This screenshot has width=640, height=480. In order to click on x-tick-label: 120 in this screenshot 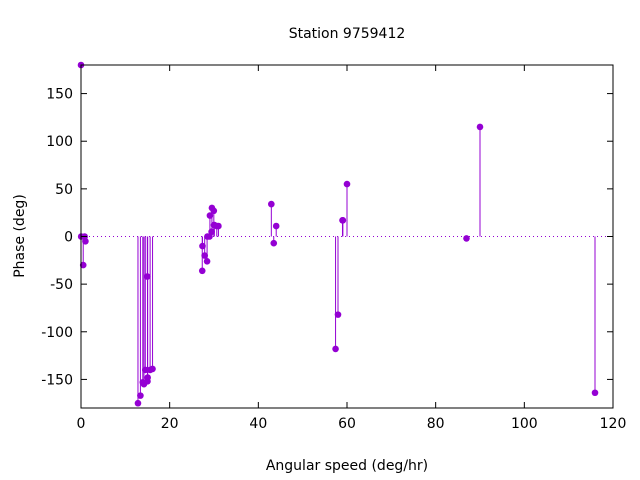, I will do `click(613, 424)`.